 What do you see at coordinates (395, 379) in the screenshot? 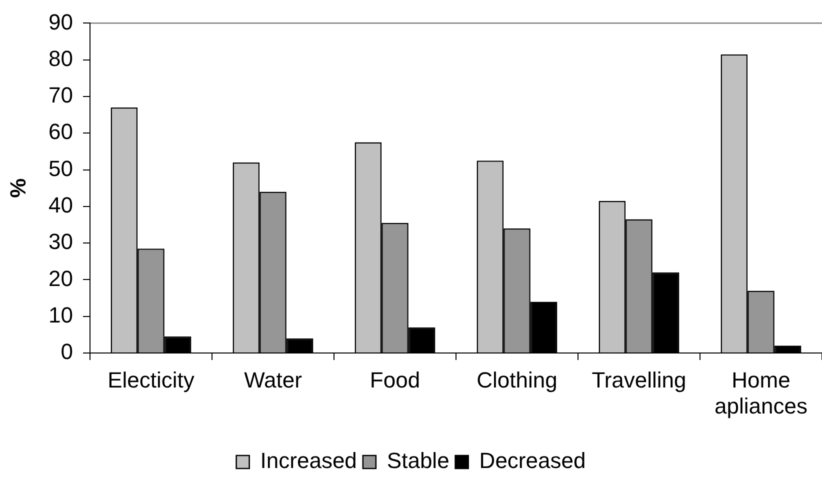
I see `x-tick-label: Food` at bounding box center [395, 379].